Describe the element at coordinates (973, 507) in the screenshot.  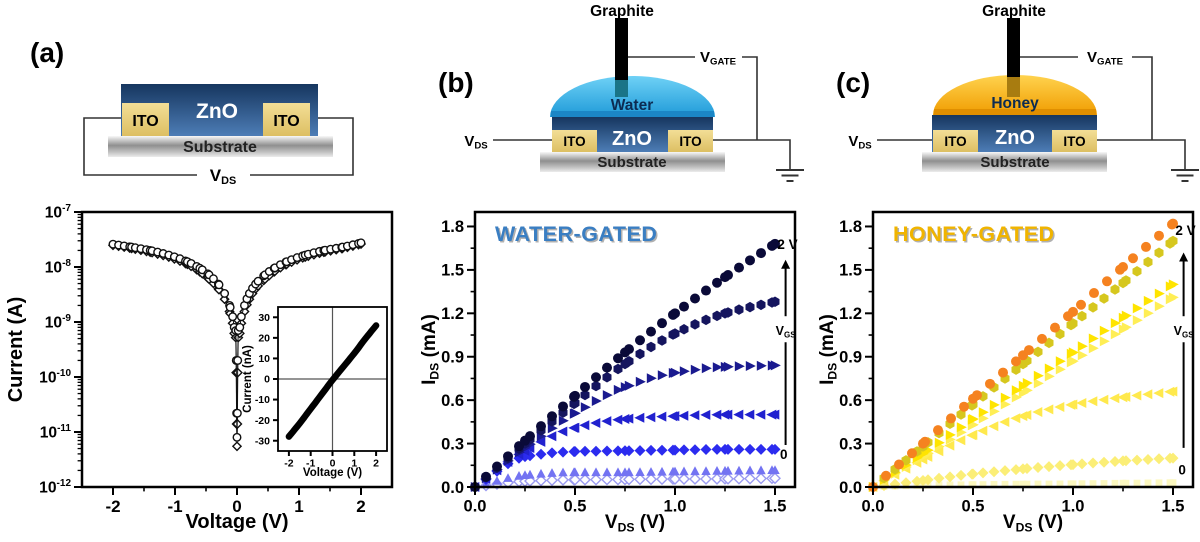
I see `svg-text: 0.5` at that location.